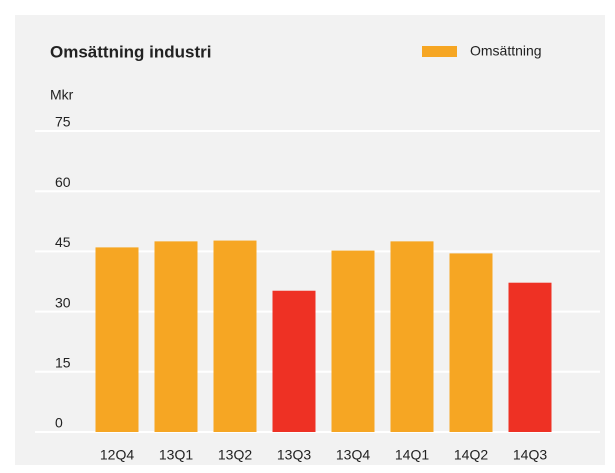 The height and width of the screenshot is (473, 615). What do you see at coordinates (63, 302) in the screenshot?
I see `y-tick-label: 30` at bounding box center [63, 302].